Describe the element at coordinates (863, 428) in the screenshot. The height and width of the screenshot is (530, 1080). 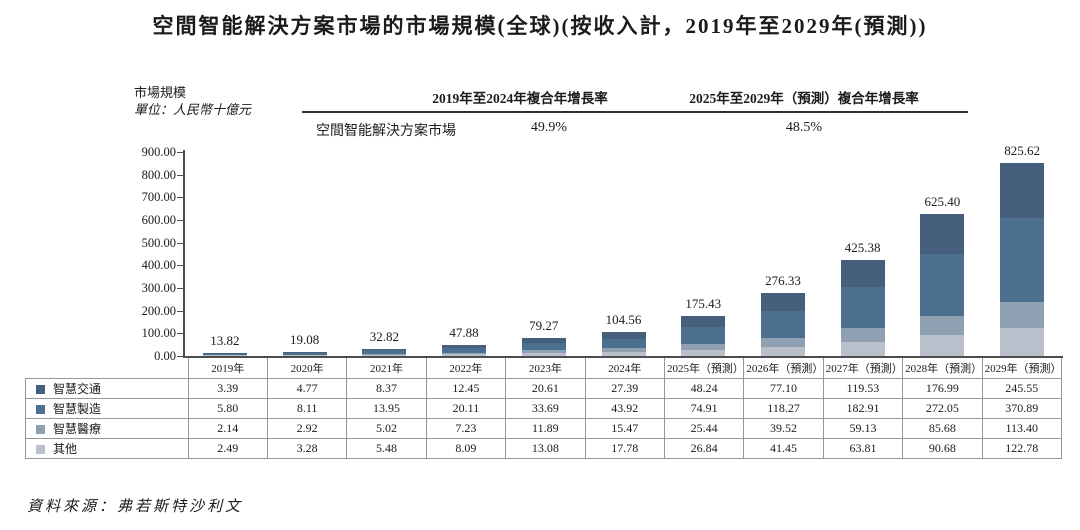
I see `value-cell: 59.13` at that location.